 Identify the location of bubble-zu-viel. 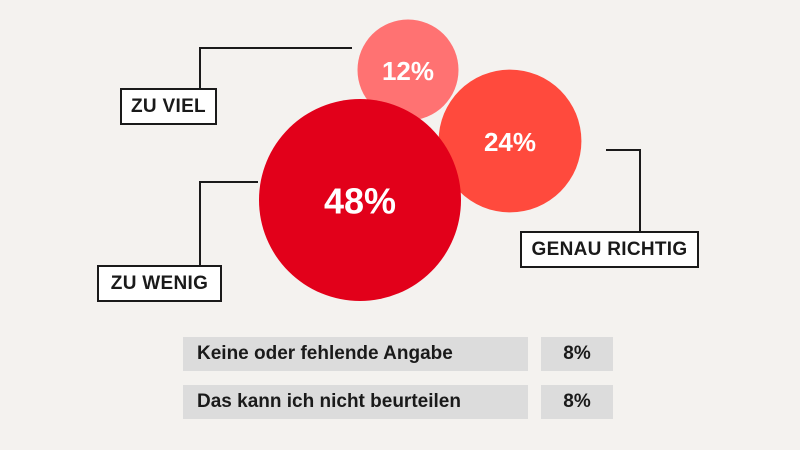
(408, 70).